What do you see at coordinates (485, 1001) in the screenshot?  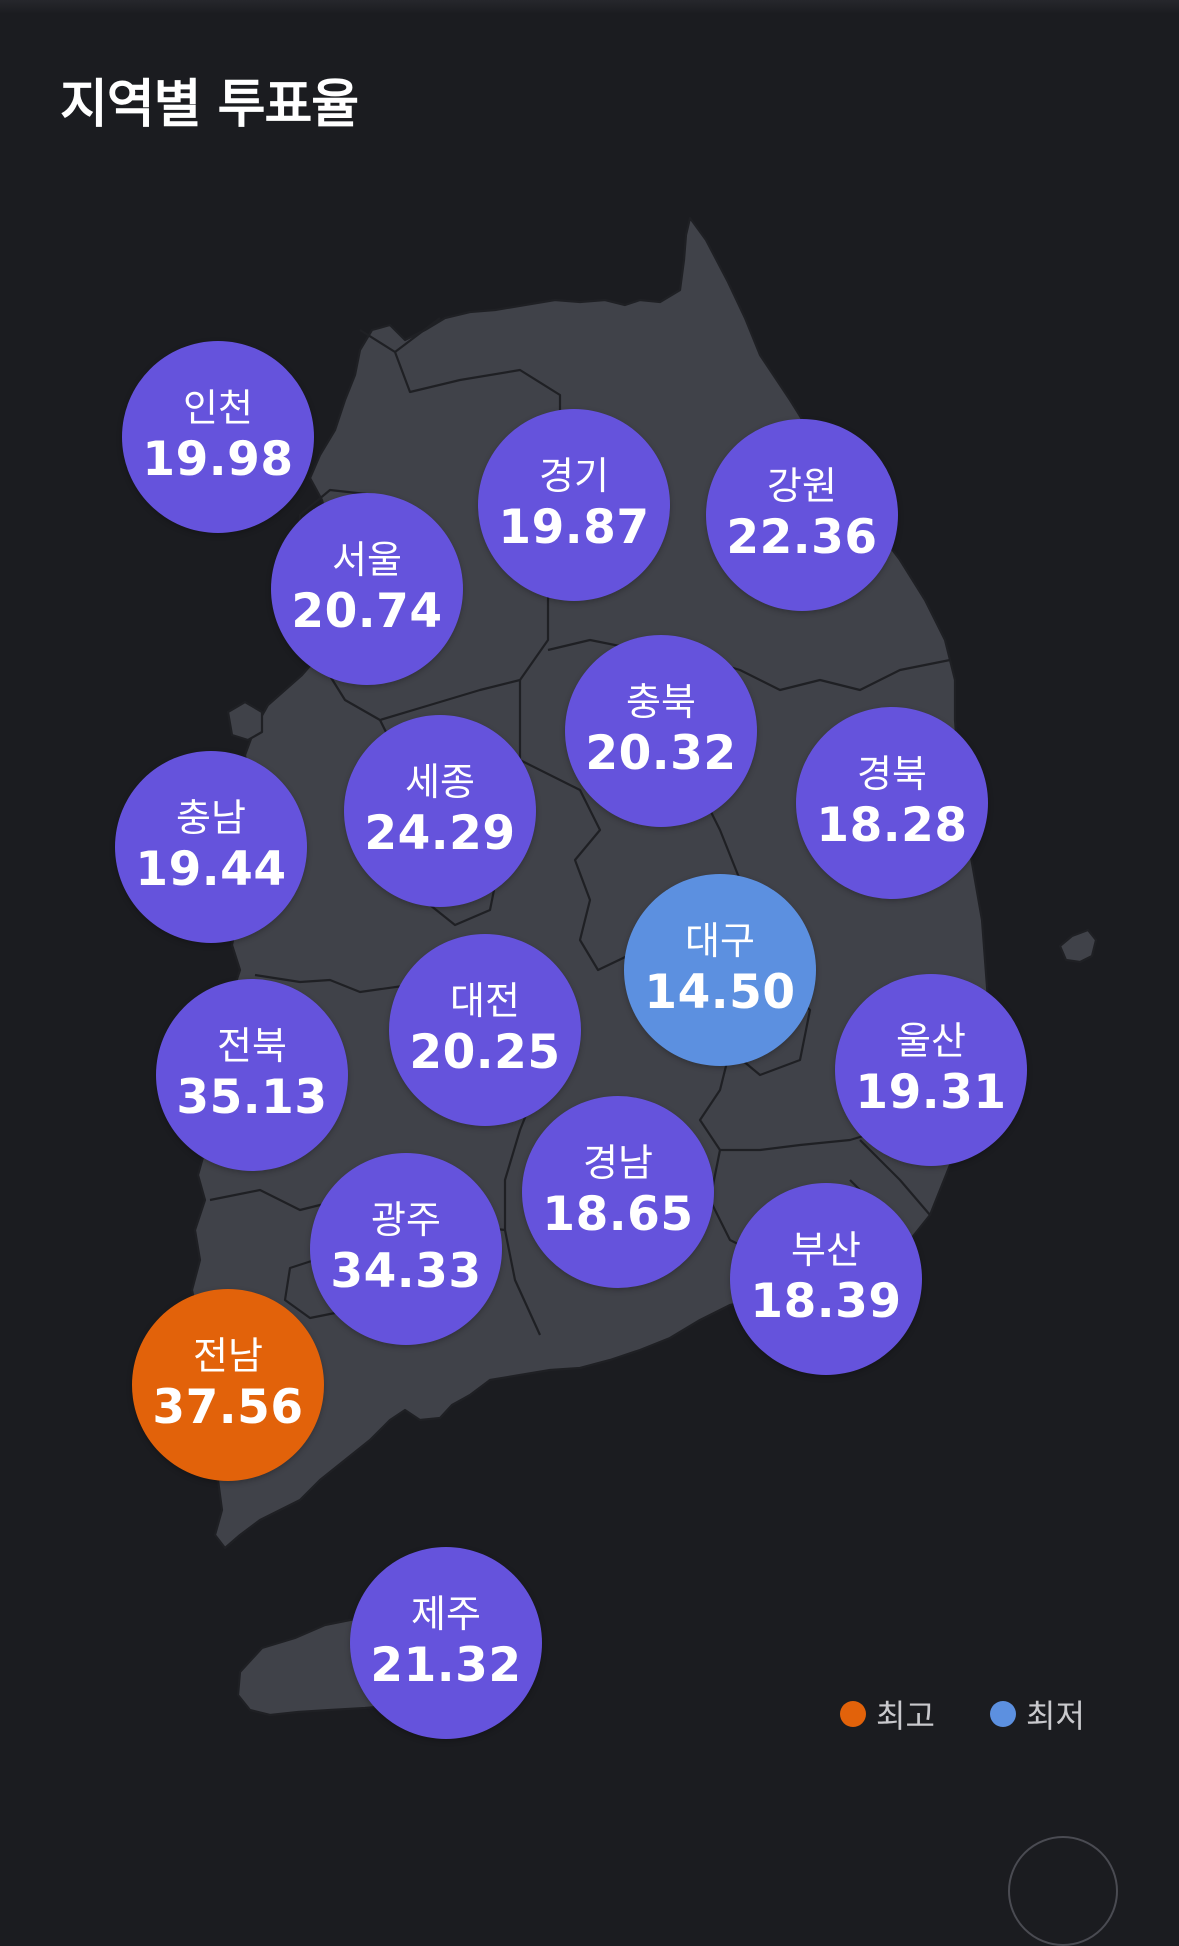 I see `region-name: 대전` at bounding box center [485, 1001].